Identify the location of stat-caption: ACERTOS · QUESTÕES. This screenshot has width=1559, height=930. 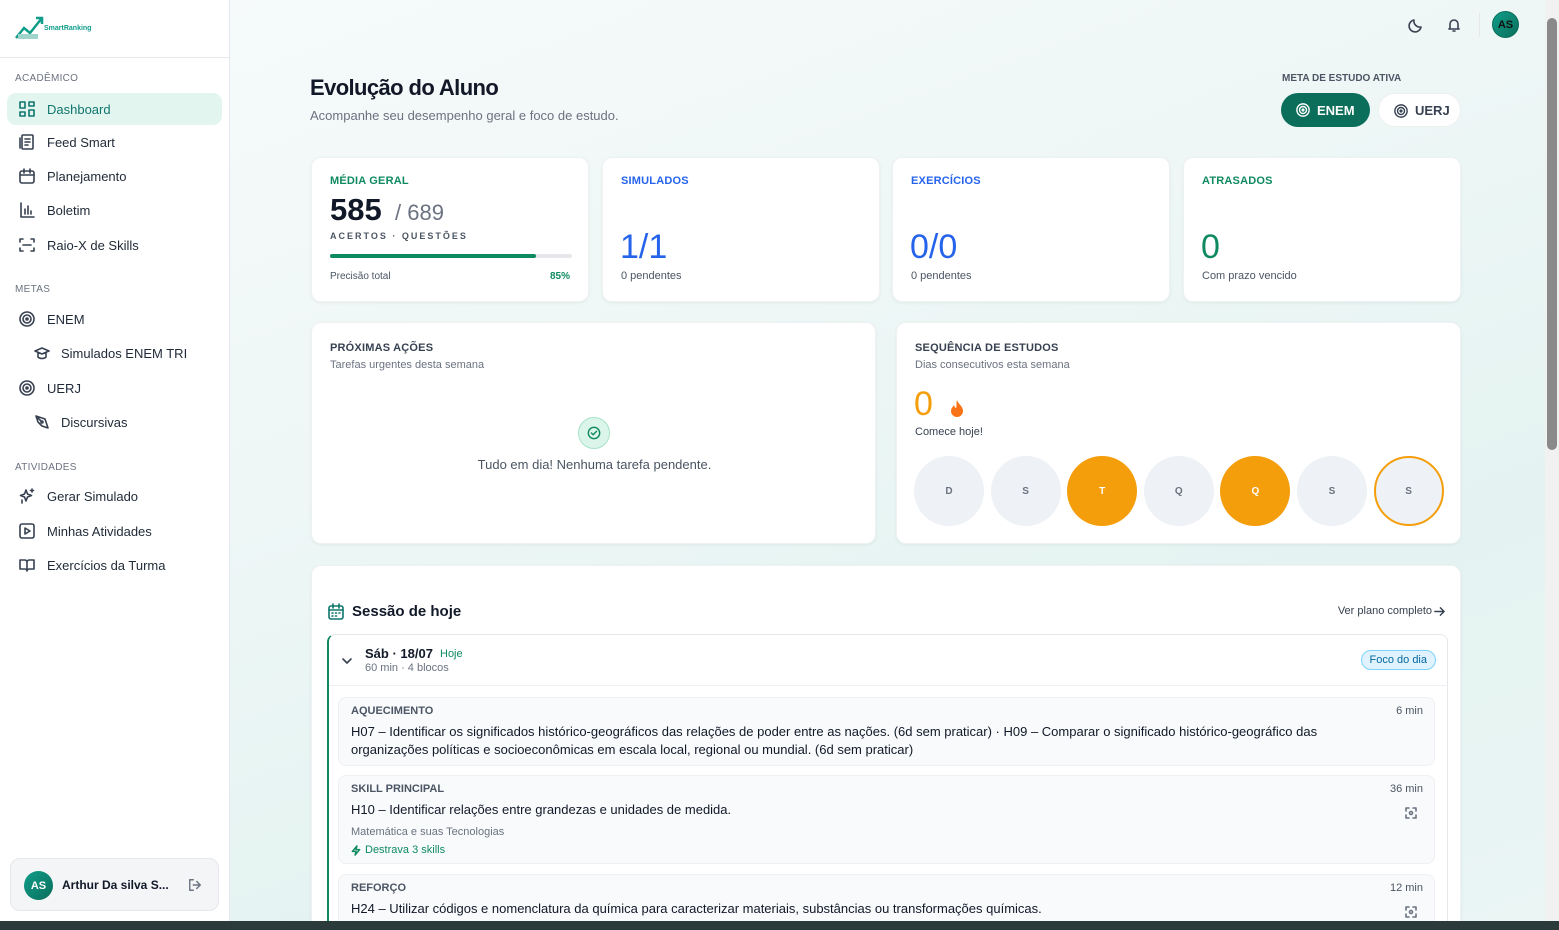
(399, 236).